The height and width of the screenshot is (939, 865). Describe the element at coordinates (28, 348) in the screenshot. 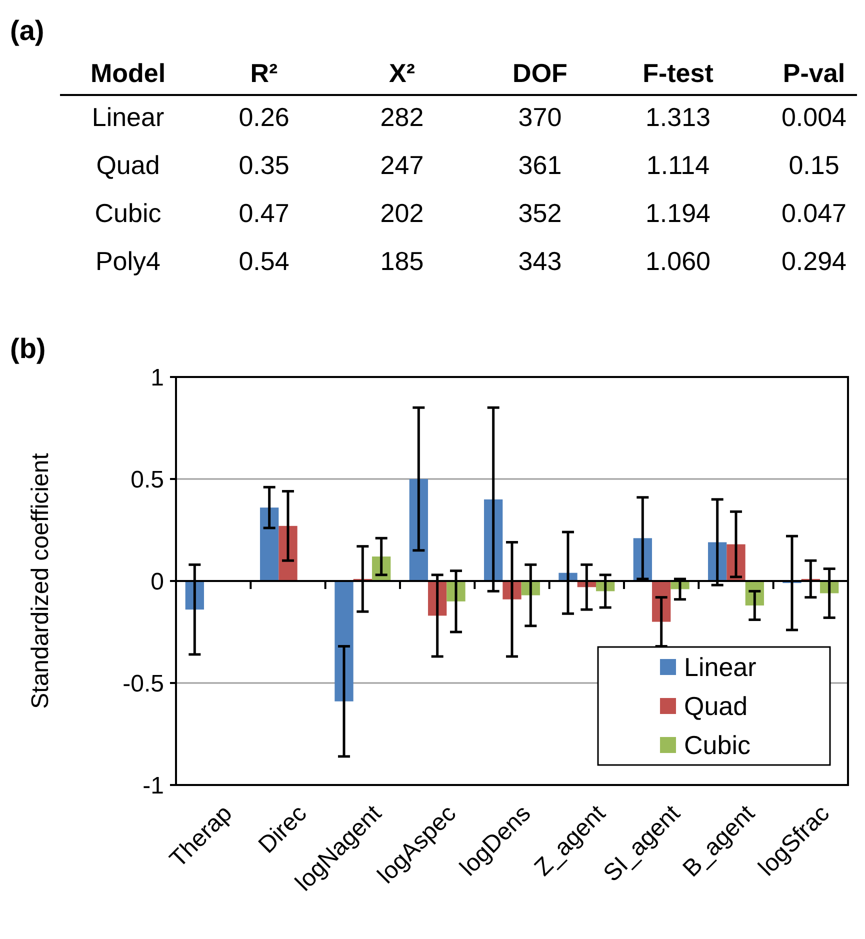

I see `chart-title: (b)` at that location.